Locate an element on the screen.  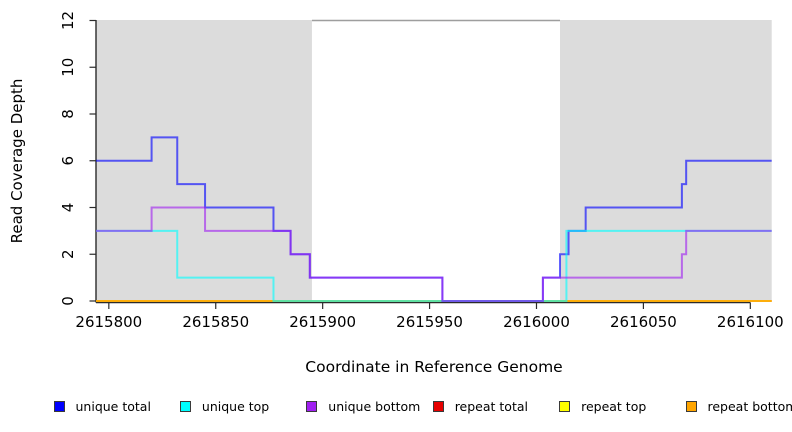
legend-label: repeat bottom is located at coordinates (749, 406).